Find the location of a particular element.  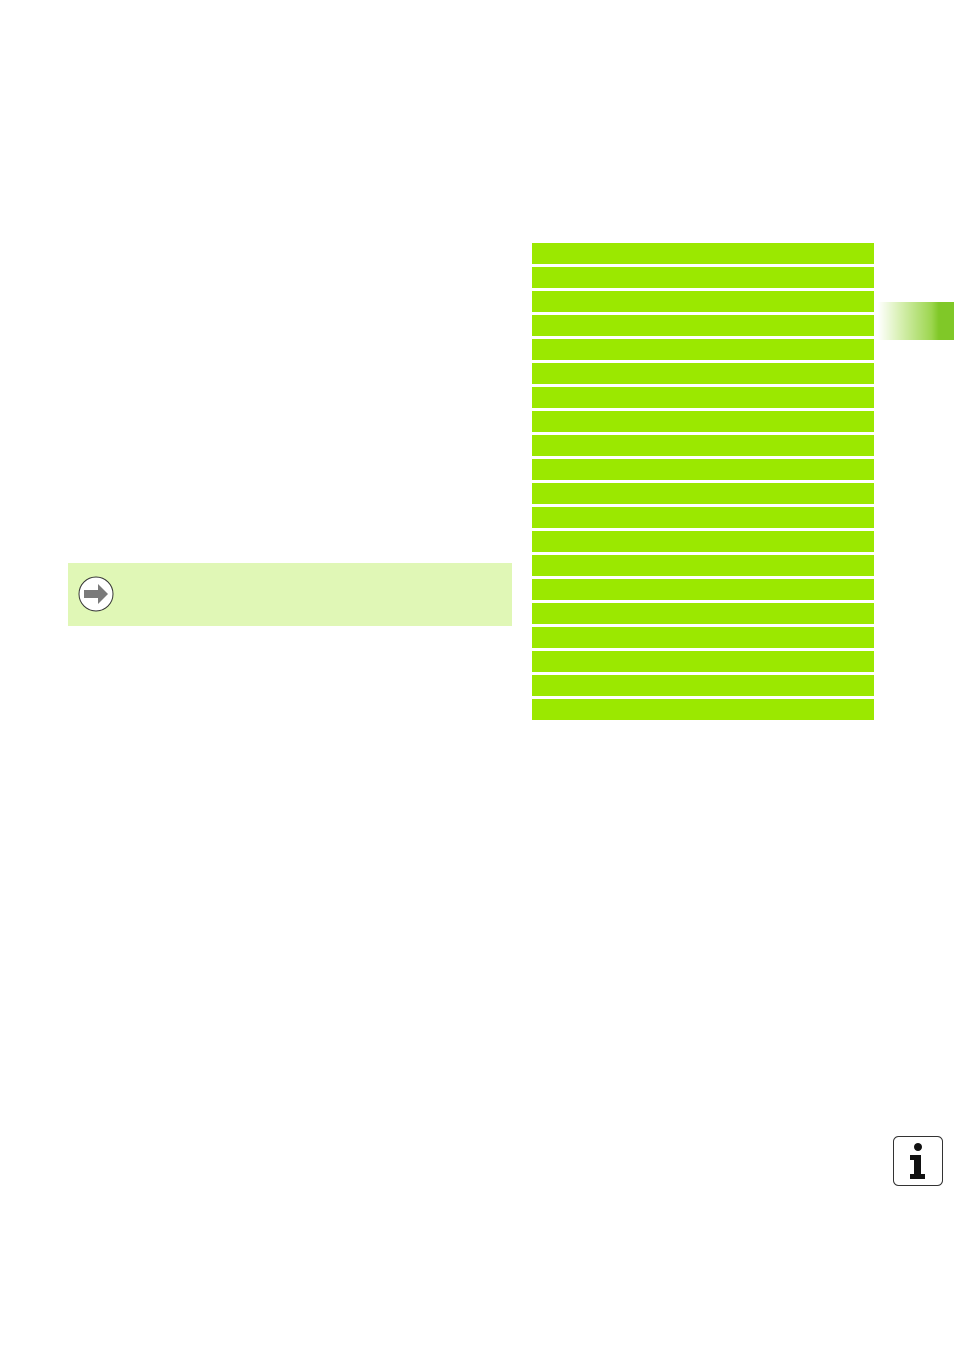

green-table is located at coordinates (703, 483).